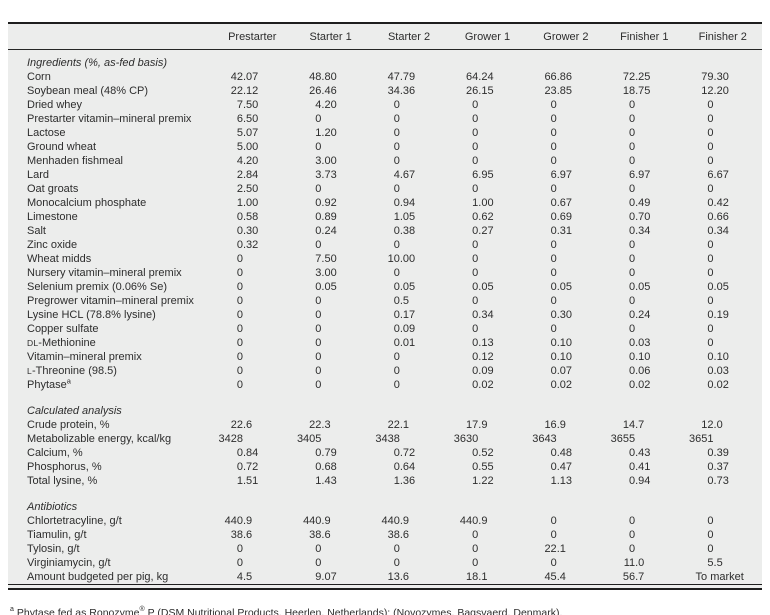 The height and width of the screenshot is (615, 770). I want to click on cell-value: 26.46, so click(323, 91).